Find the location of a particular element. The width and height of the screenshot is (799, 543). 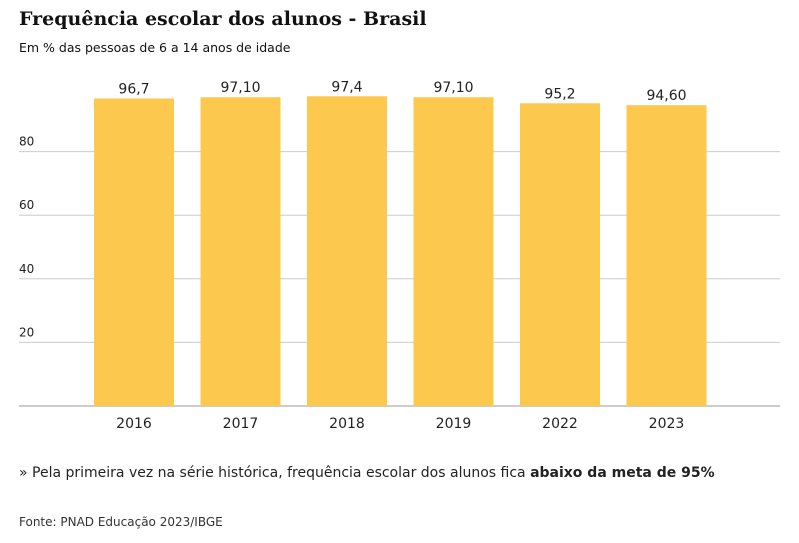

value-labels: 96,7 97,10 97,4 97,10 95,2 94,60 is located at coordinates (402, 91).